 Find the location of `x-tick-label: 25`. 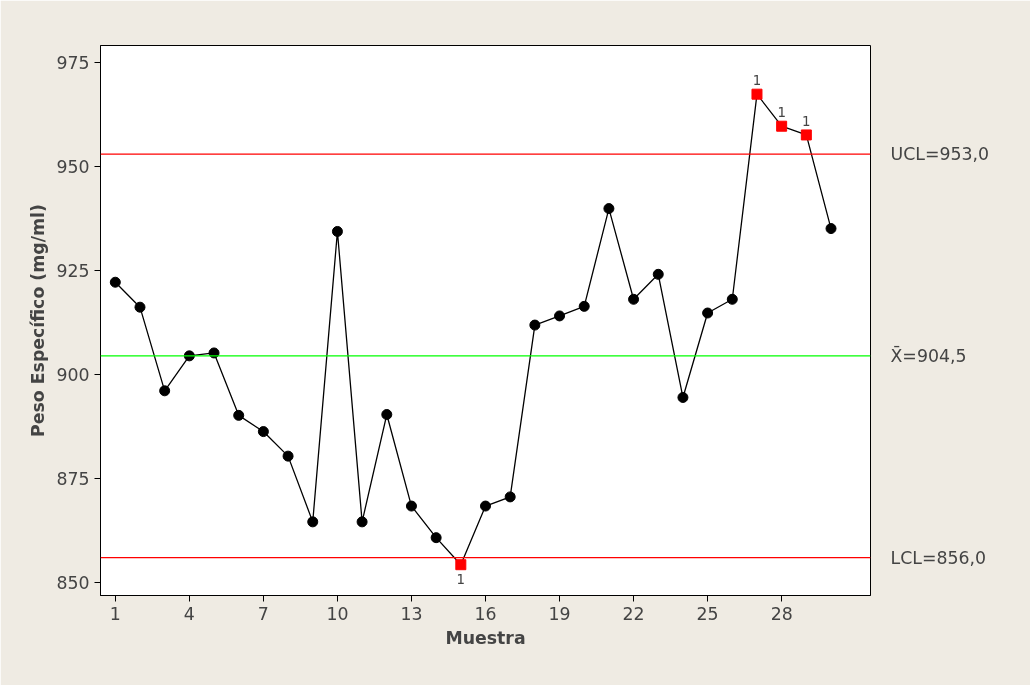

x-tick-label: 25 is located at coordinates (707, 613).